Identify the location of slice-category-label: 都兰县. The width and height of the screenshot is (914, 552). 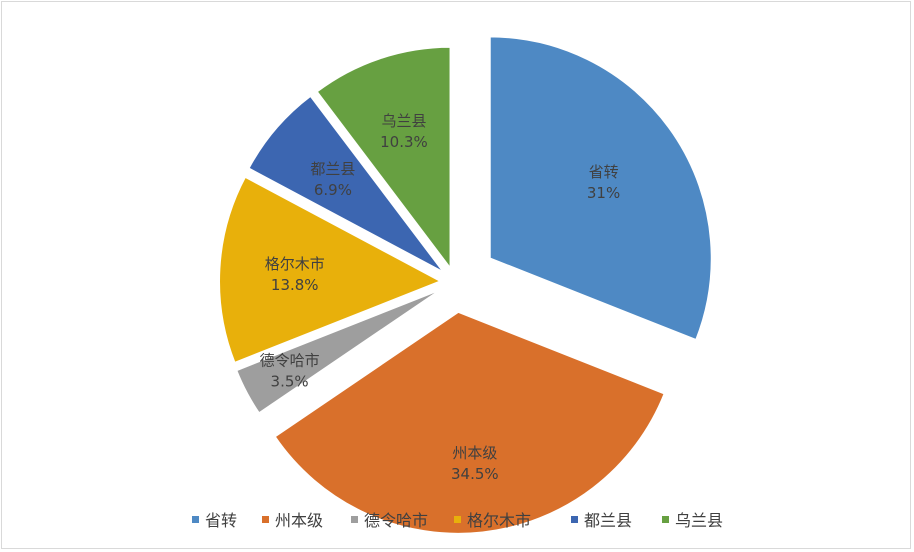
(332, 169).